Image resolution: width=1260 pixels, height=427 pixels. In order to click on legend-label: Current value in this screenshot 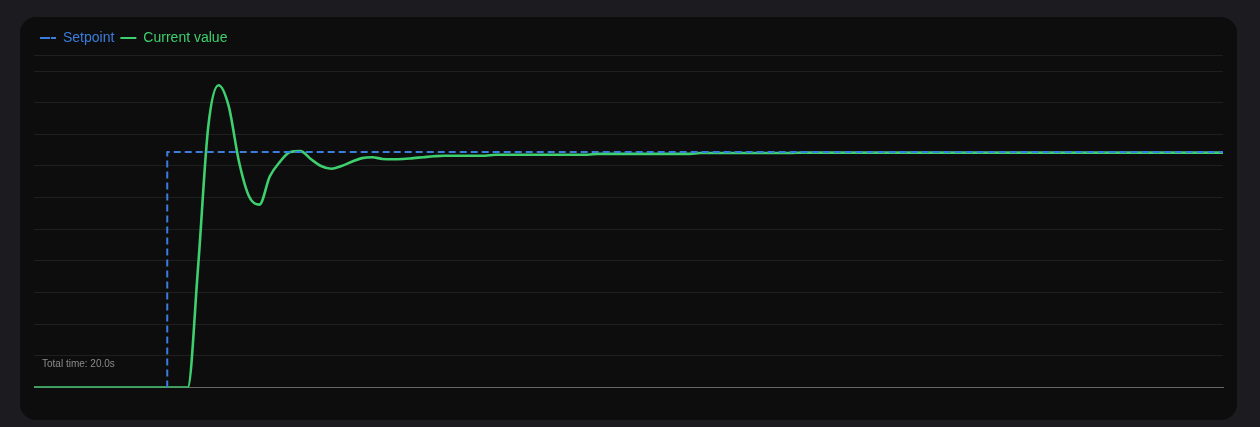, I will do `click(185, 36)`.